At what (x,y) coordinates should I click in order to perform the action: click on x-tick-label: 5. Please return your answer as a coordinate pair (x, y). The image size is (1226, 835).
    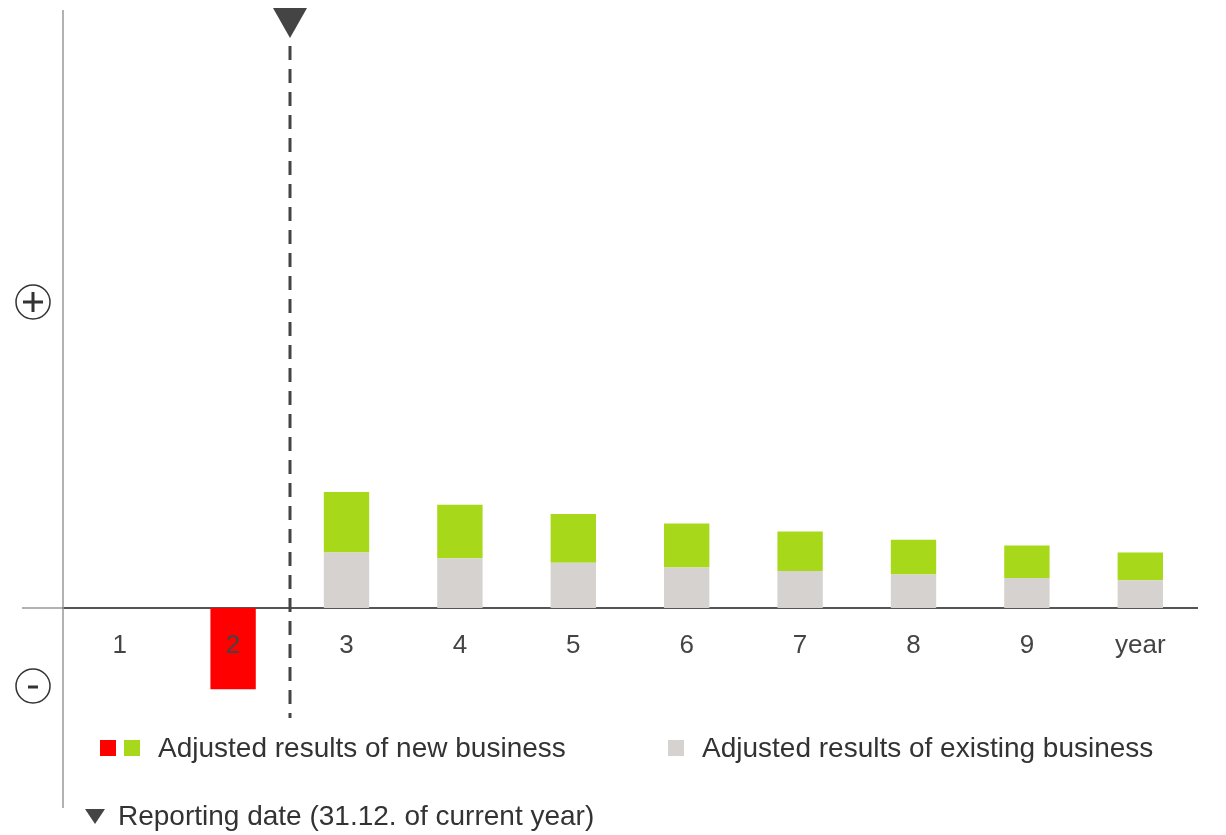
    Looking at the image, I should click on (573, 643).